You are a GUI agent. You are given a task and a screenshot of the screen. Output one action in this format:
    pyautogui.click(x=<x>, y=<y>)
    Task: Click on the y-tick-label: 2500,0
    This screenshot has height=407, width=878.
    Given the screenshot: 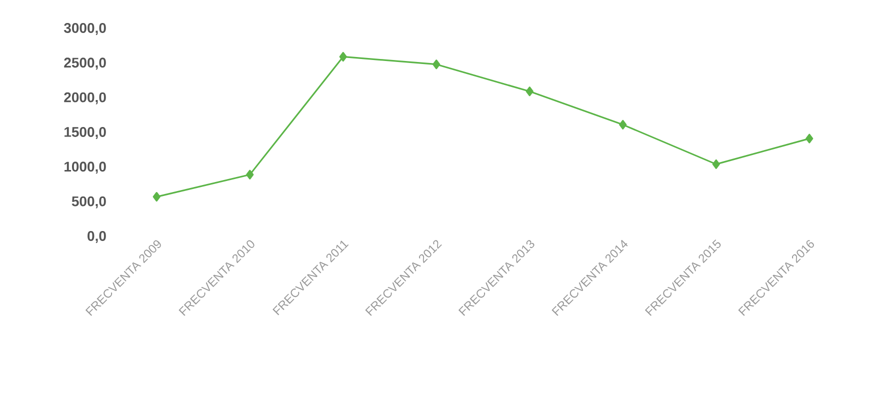 What is the action you would take?
    pyautogui.click(x=85, y=64)
    